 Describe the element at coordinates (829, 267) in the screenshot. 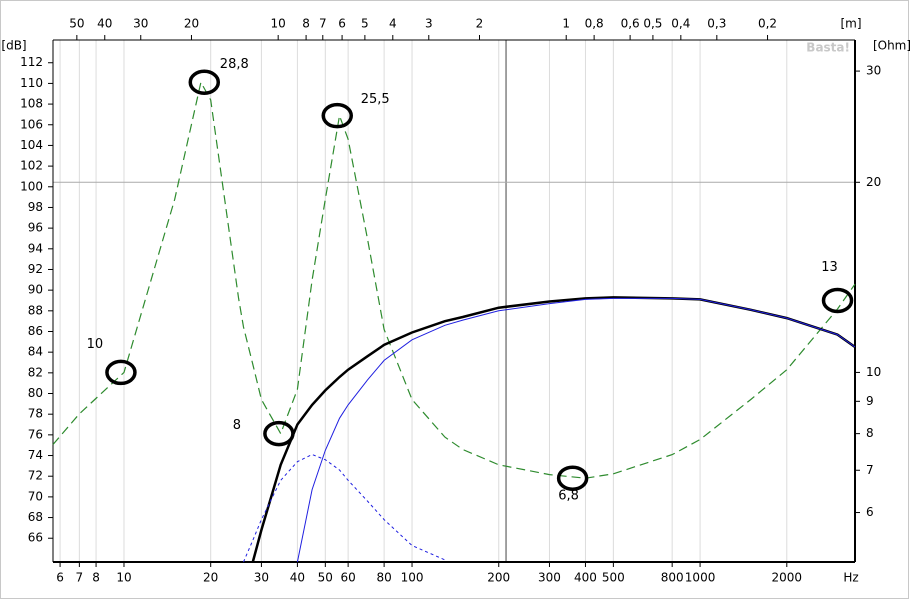

I see `annotation-label: 13` at that location.